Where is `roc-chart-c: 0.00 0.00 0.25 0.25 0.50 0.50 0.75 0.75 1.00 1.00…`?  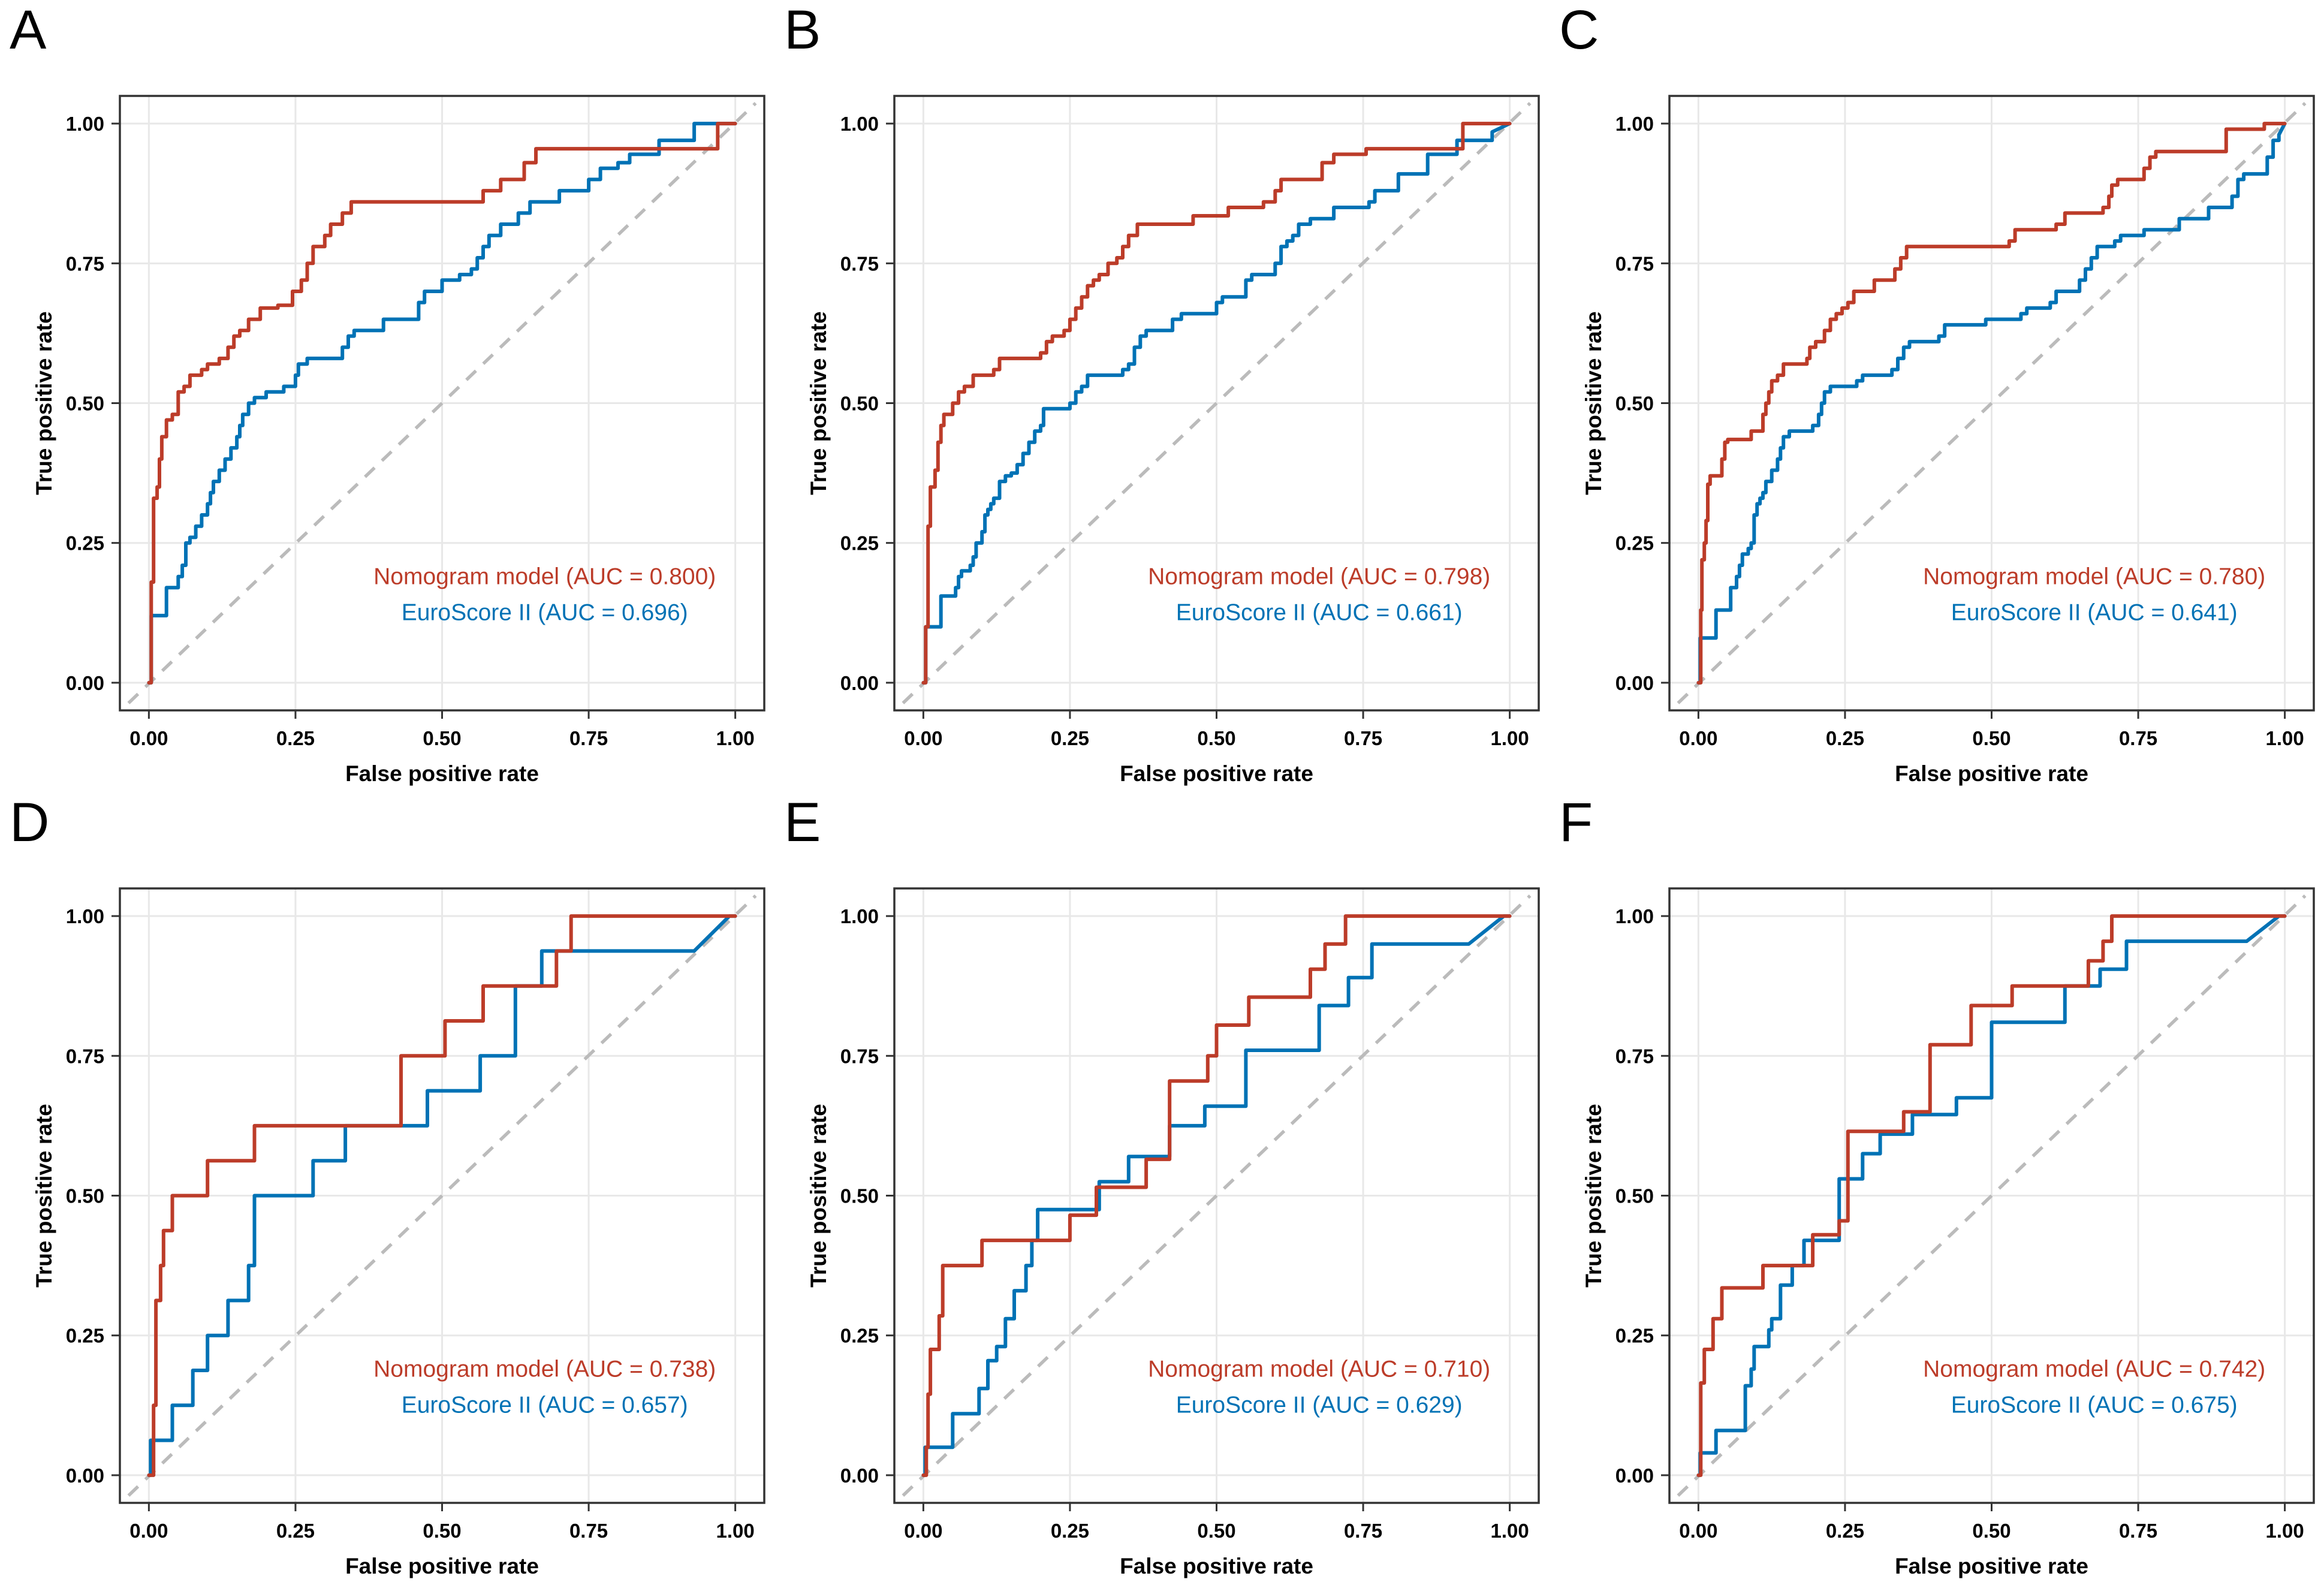
roc-chart-c: 0.00 0.00 0.25 0.25 0.50 0.50 0.75 0.75 1.00 1.00… is located at coordinates (1948, 440).